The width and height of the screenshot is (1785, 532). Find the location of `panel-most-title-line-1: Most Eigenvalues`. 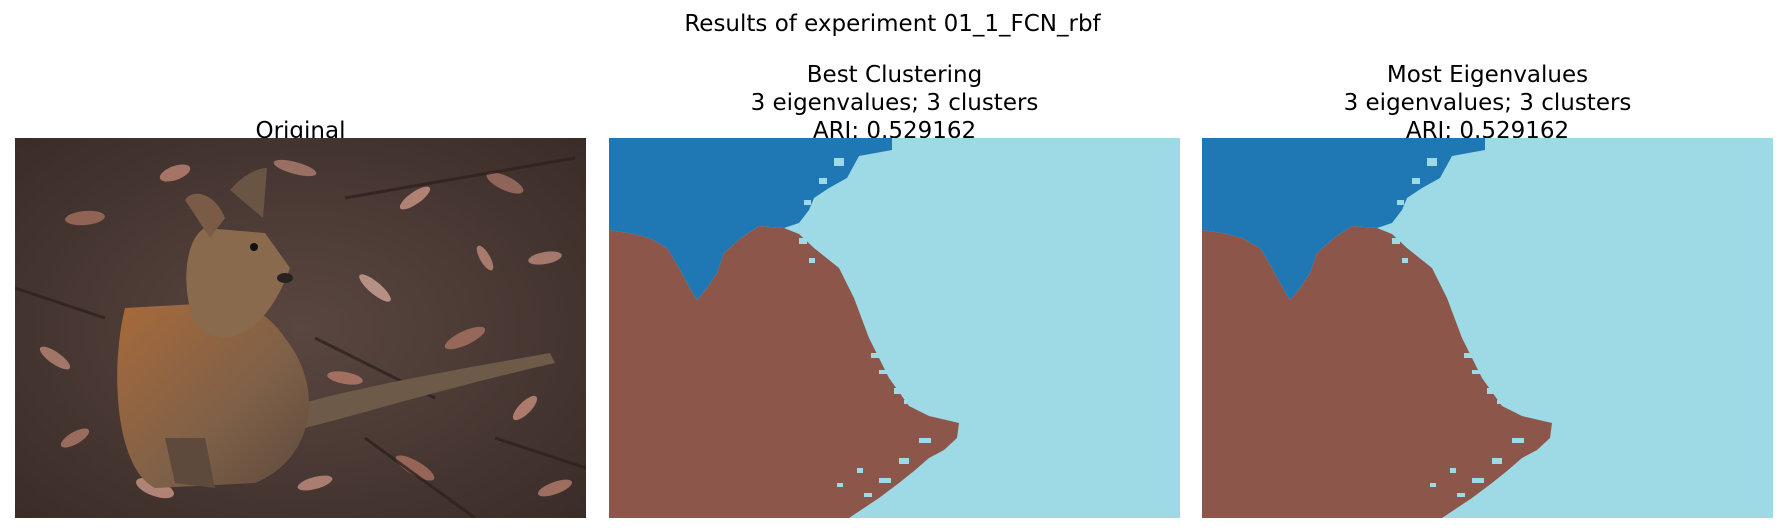

panel-most-title-line-1: Most Eigenvalues is located at coordinates (1487, 75).